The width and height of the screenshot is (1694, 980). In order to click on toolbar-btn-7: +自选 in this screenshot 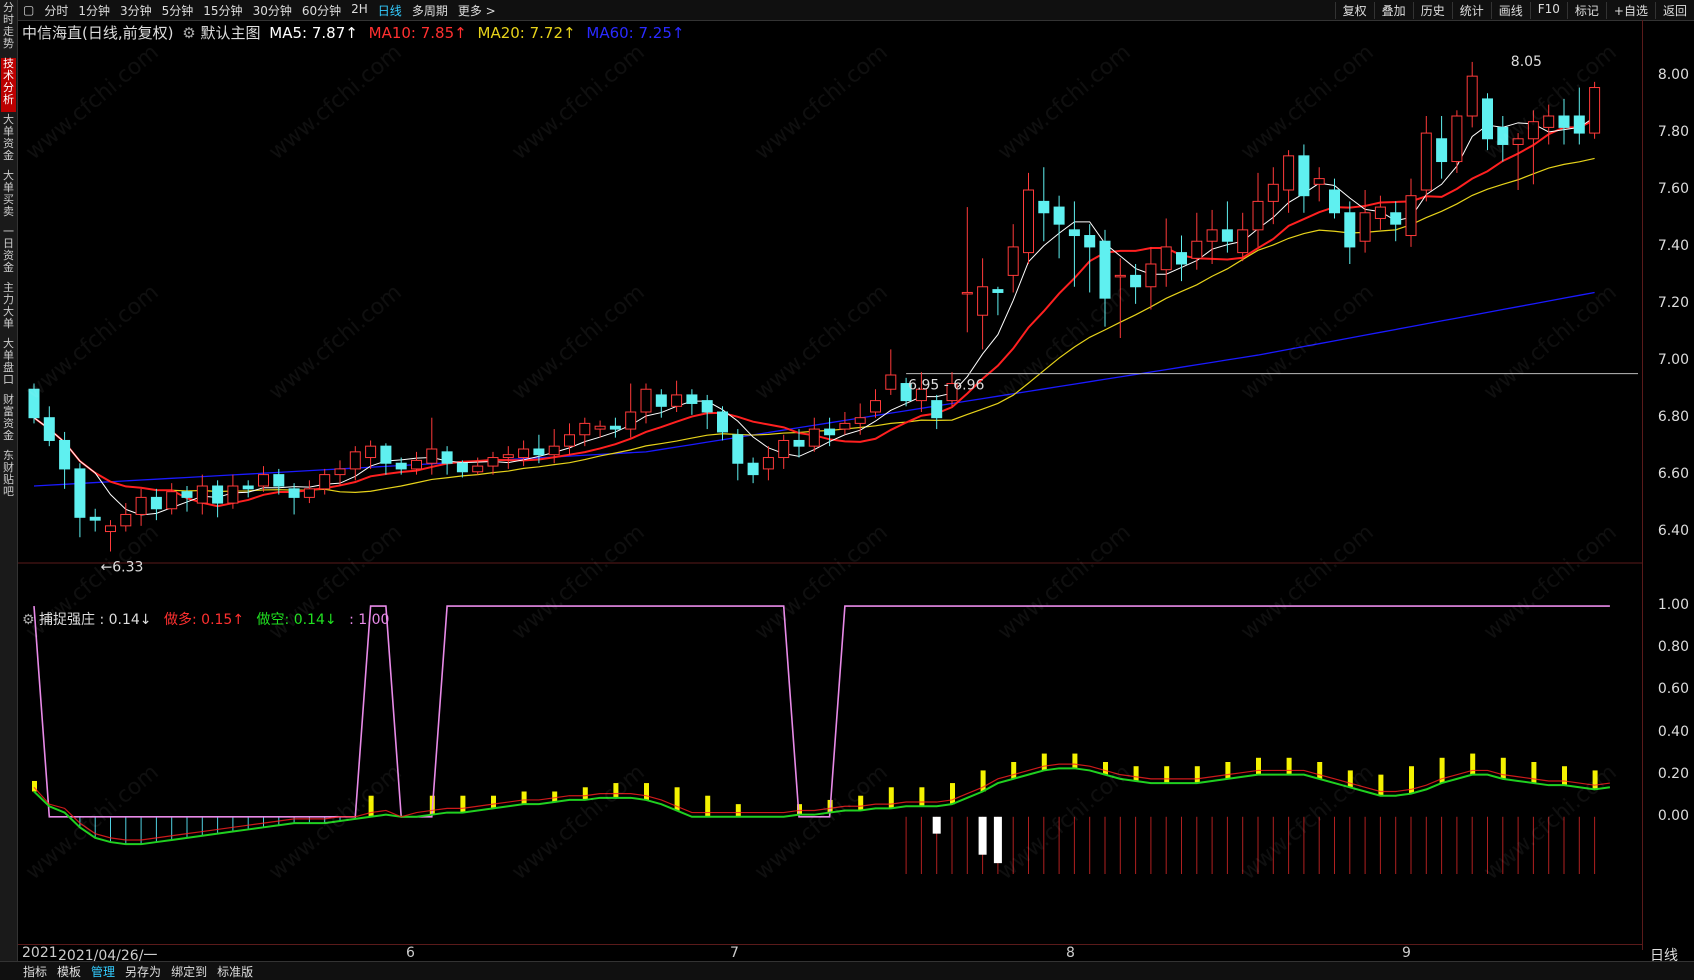, I will do `click(1630, 10)`.